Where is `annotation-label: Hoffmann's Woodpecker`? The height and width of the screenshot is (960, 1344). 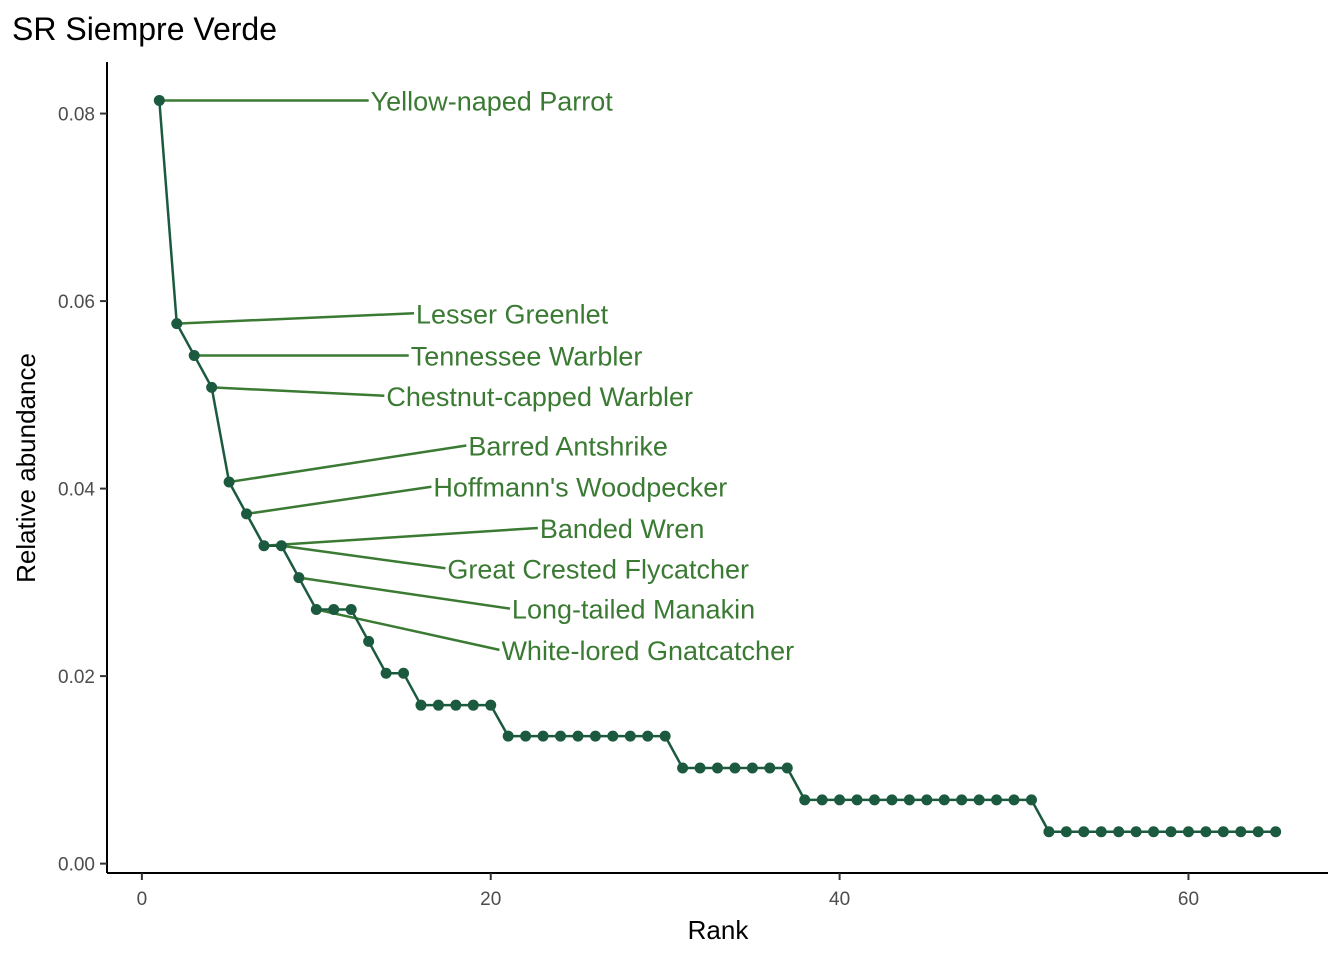 annotation-label: Hoffmann's Woodpecker is located at coordinates (580, 488).